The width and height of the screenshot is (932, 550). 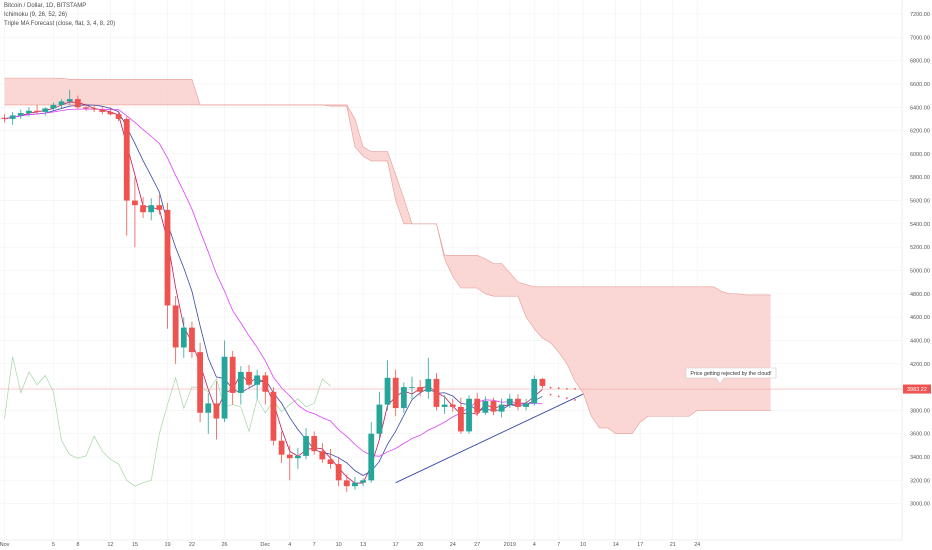 I want to click on time-tick-label: 22, so click(x=192, y=545).